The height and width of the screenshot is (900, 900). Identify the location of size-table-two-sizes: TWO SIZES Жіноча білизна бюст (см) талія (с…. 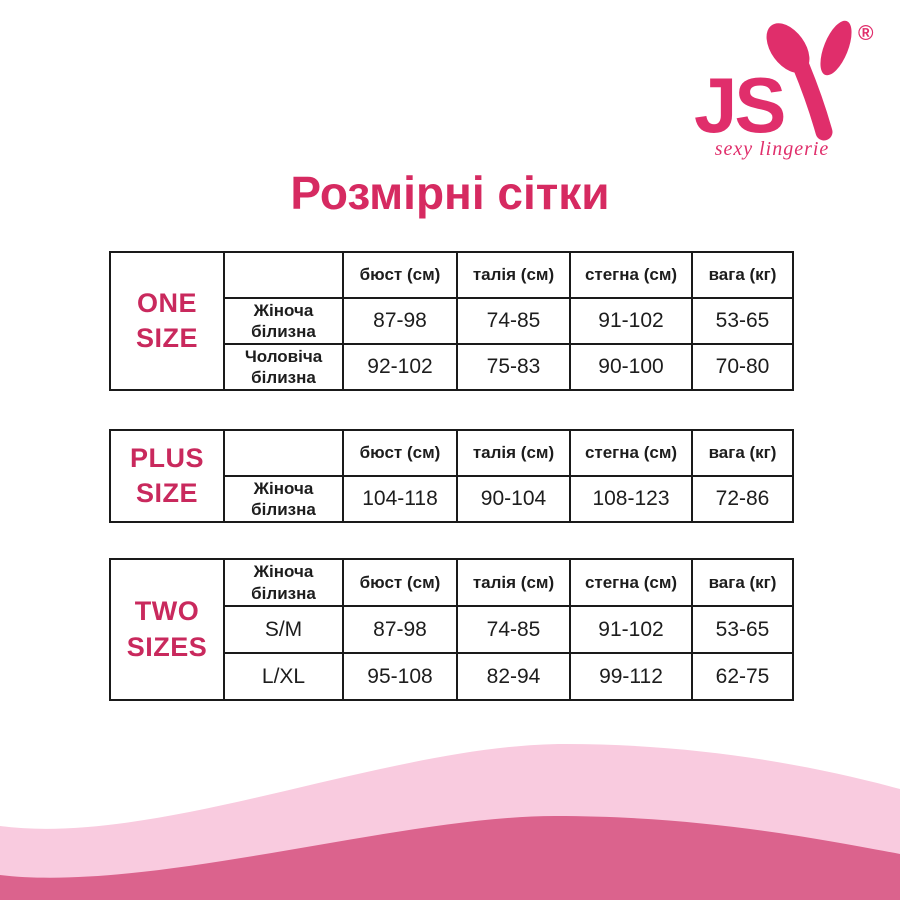
(451, 629).